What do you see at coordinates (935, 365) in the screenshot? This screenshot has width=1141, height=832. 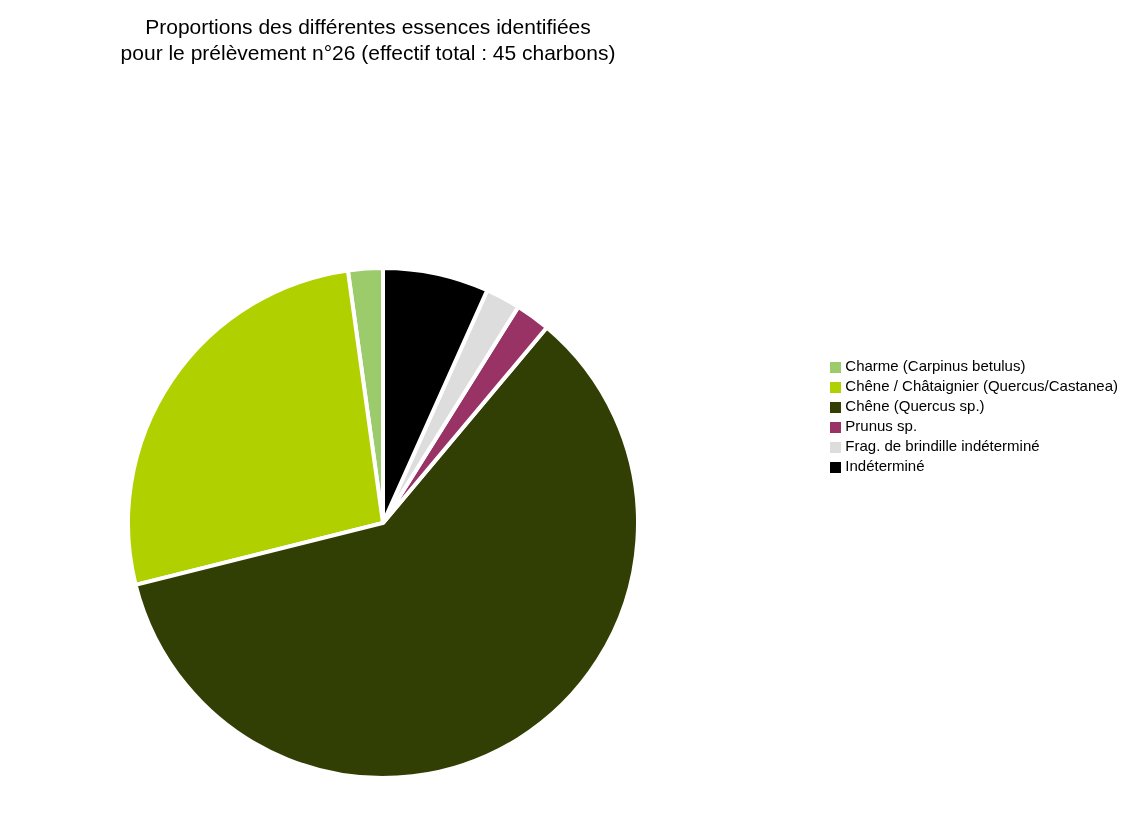 I see `legend-label: Charme (Carpinus betulus)` at bounding box center [935, 365].